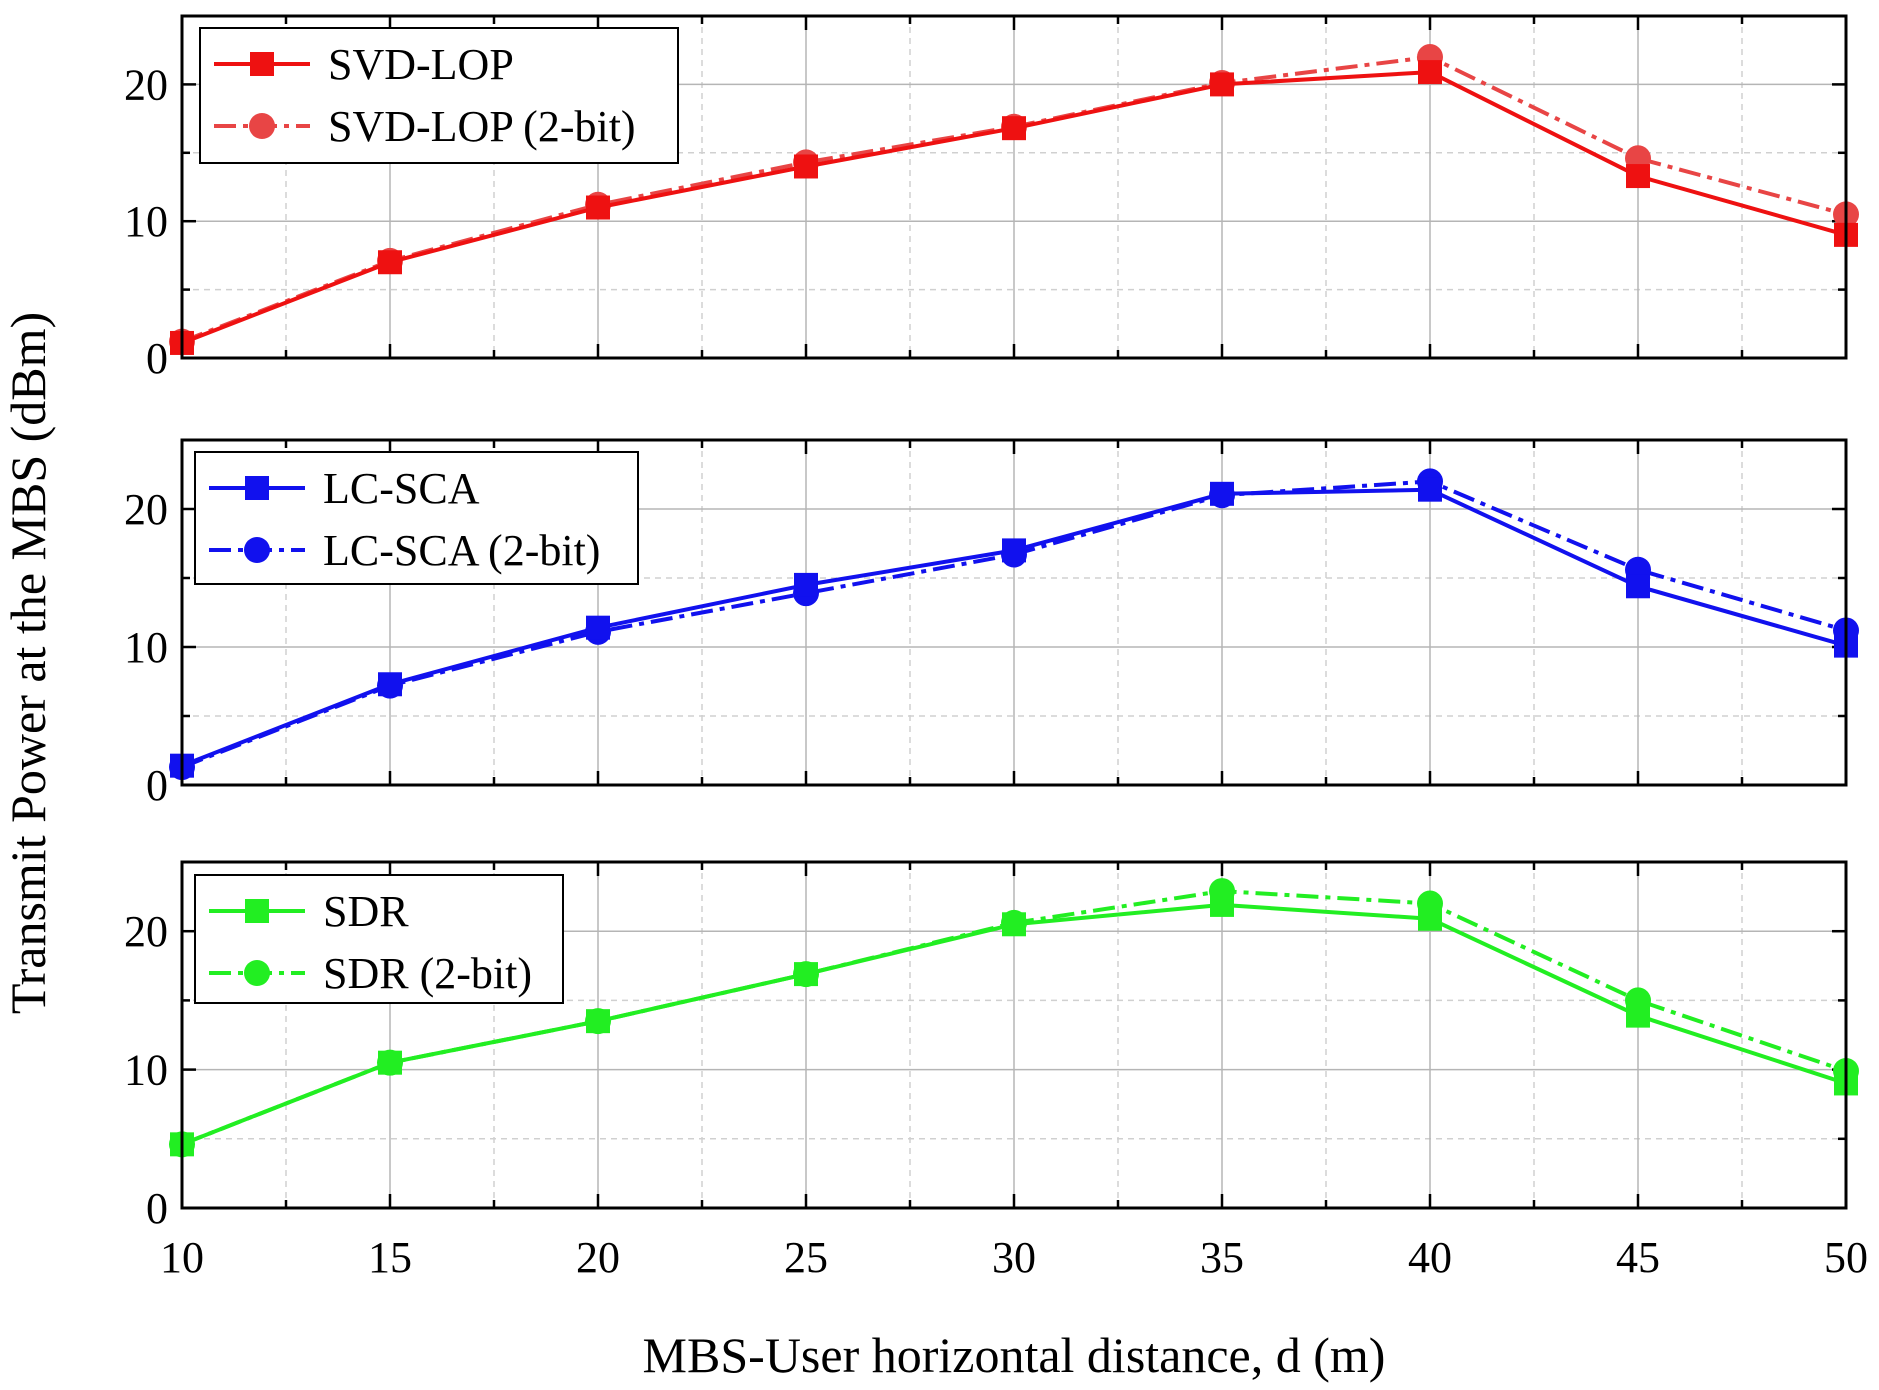 This screenshot has width=1879, height=1390. I want to click on x-tick-label: 45, so click(1638, 1257).